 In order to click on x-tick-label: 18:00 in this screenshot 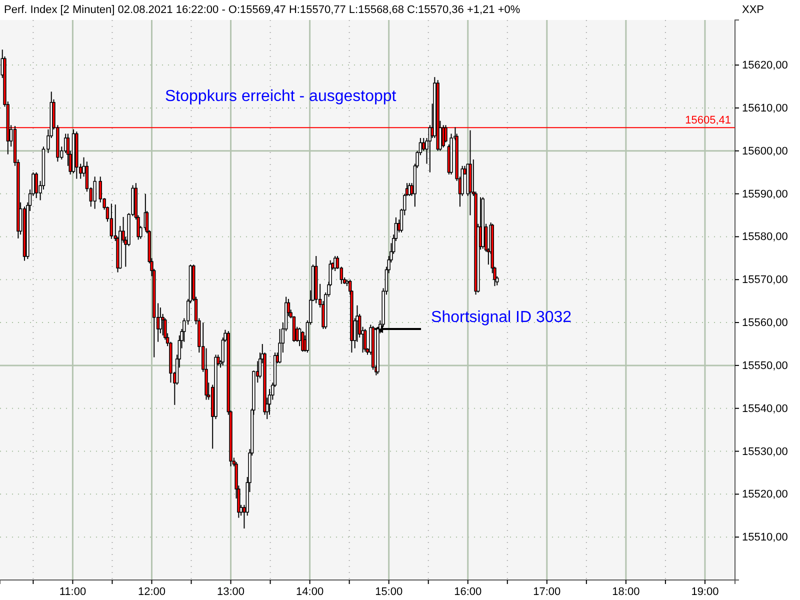, I will do `click(626, 592)`.